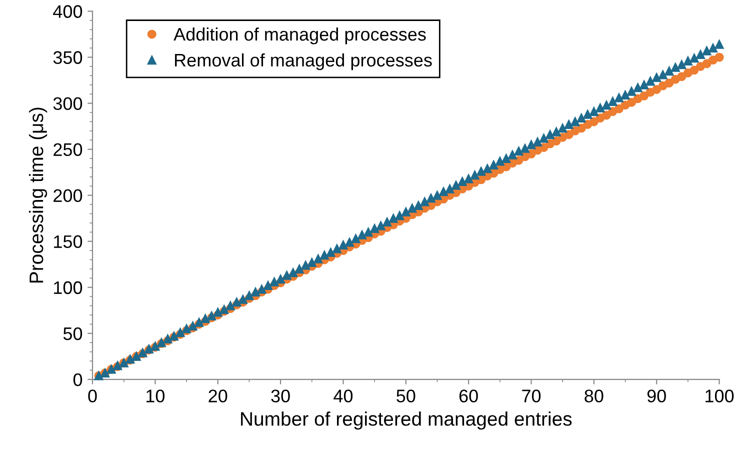 The height and width of the screenshot is (449, 740). I want to click on y-tick-label: 50, so click(72, 333).